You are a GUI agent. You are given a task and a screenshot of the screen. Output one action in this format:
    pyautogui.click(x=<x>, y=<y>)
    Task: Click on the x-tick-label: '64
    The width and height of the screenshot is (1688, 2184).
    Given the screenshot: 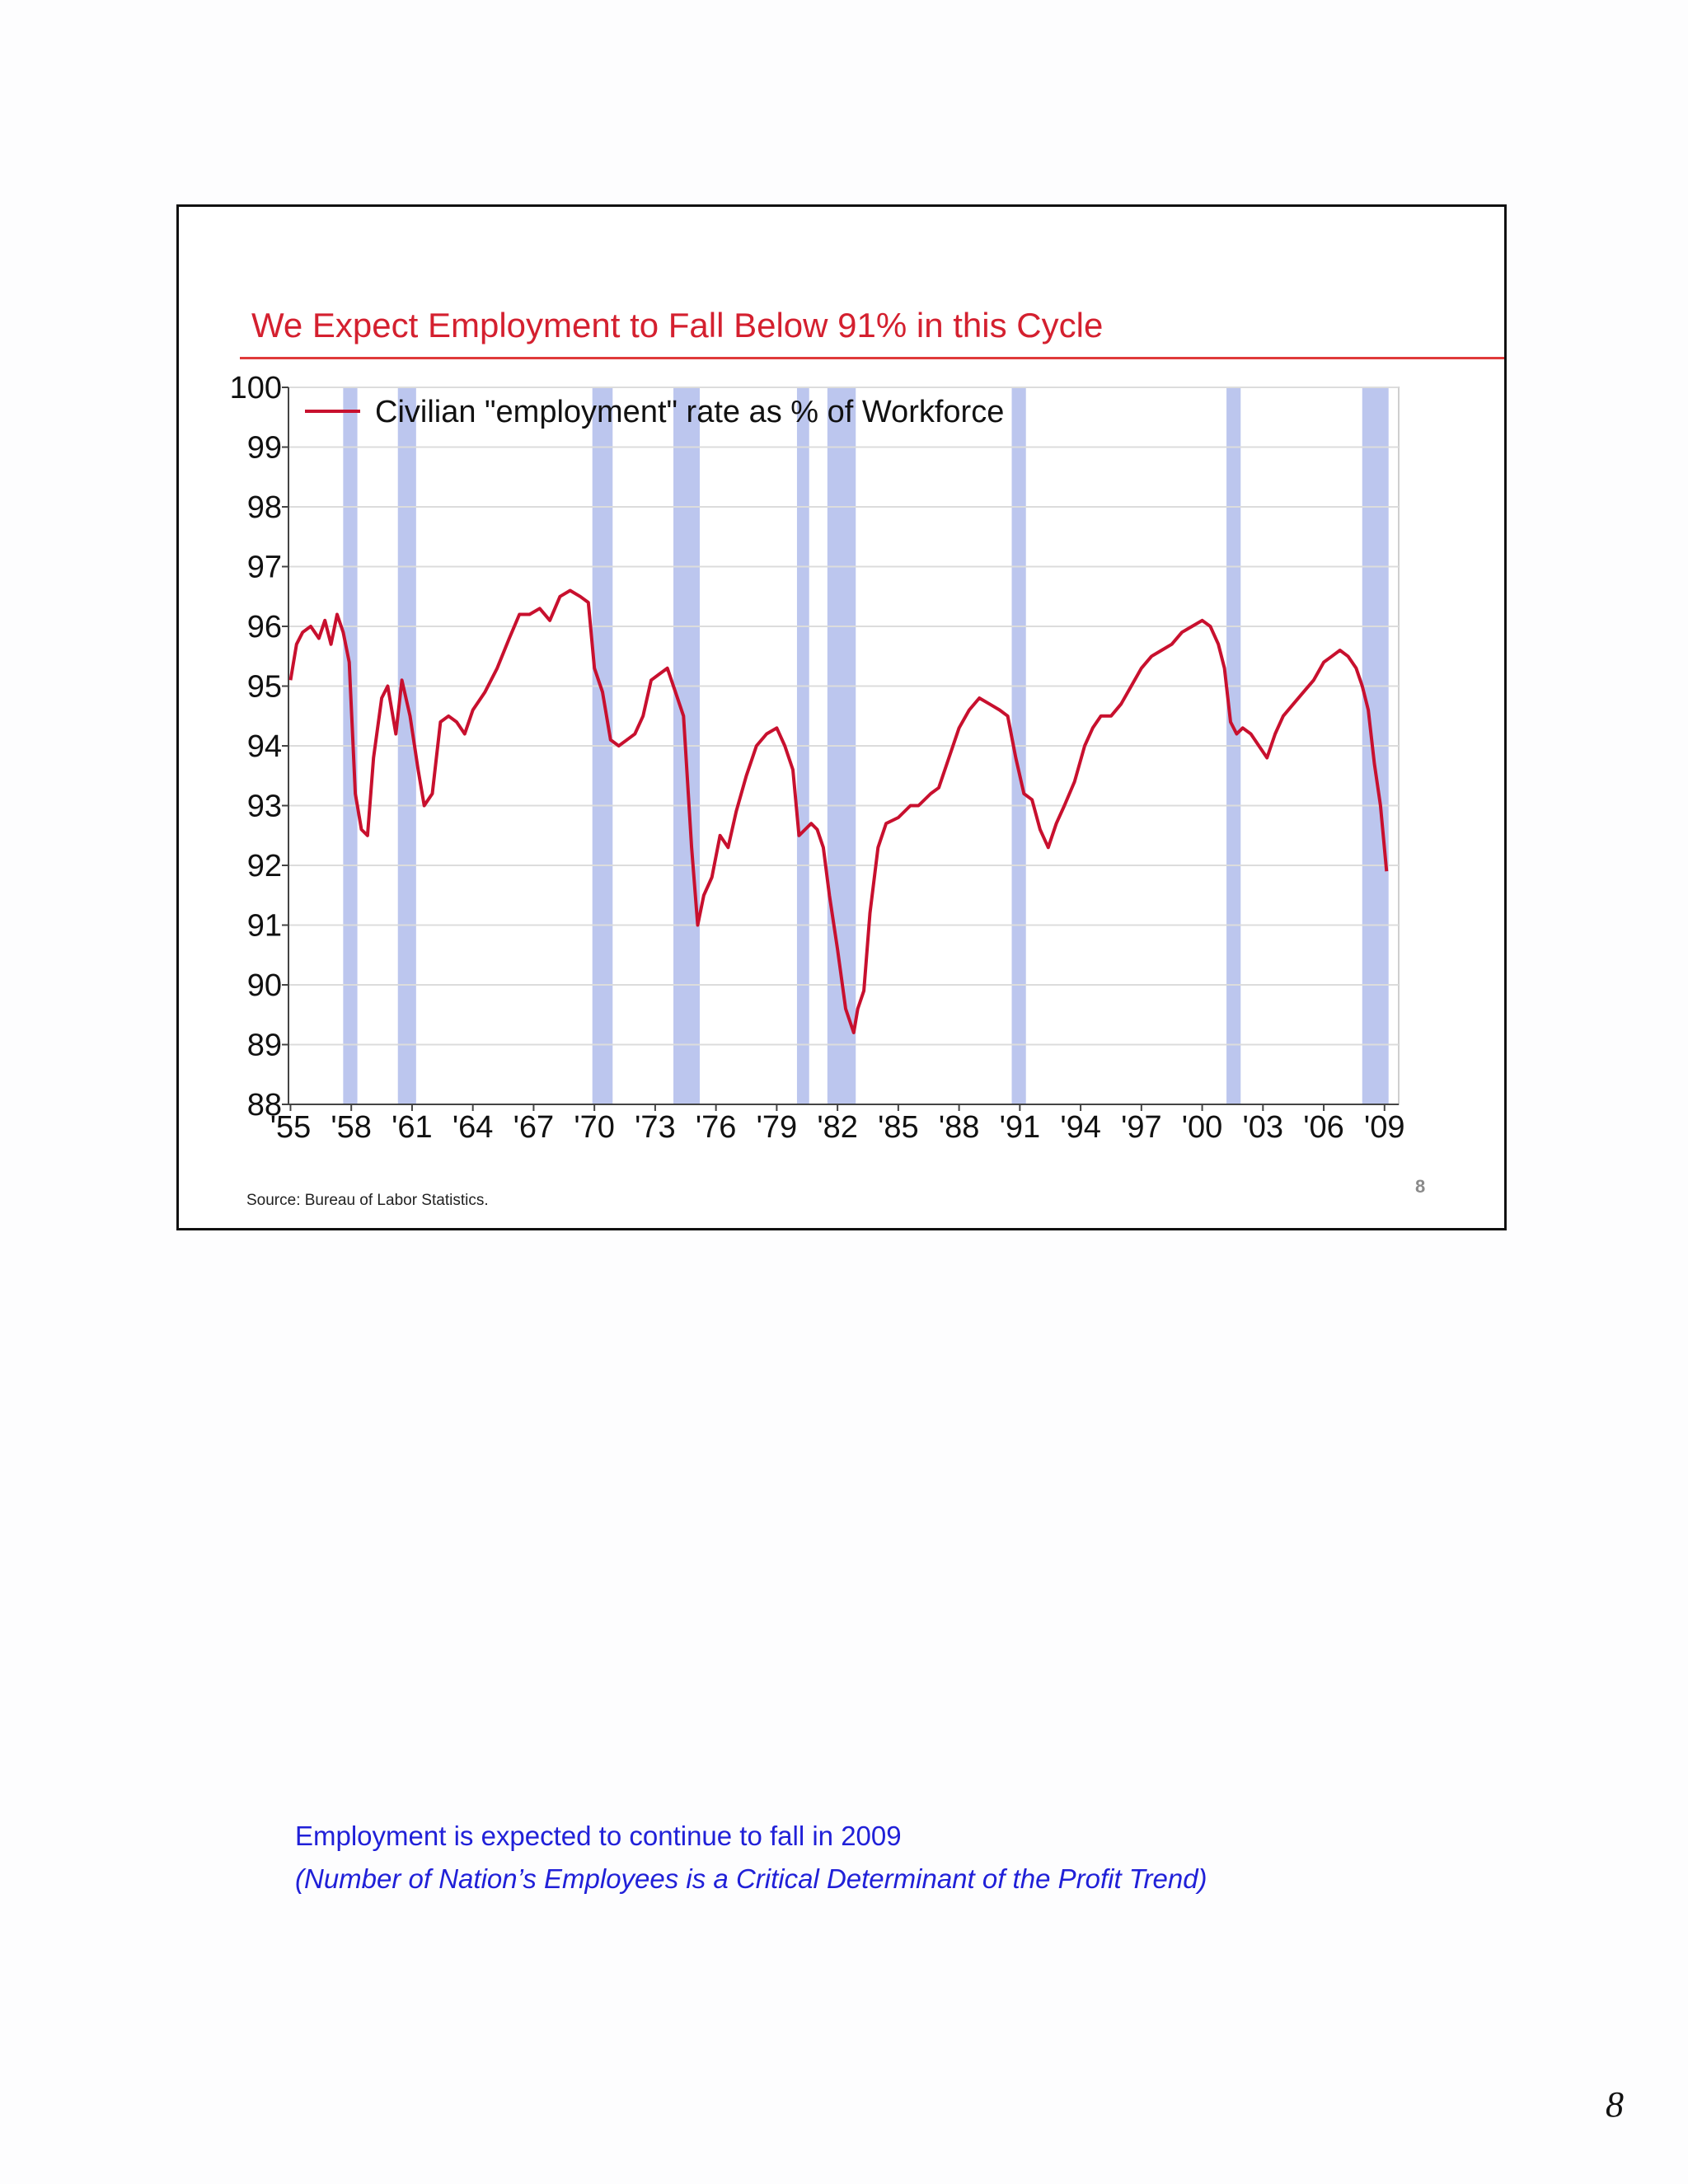 What is the action you would take?
    pyautogui.click(x=473, y=1127)
    